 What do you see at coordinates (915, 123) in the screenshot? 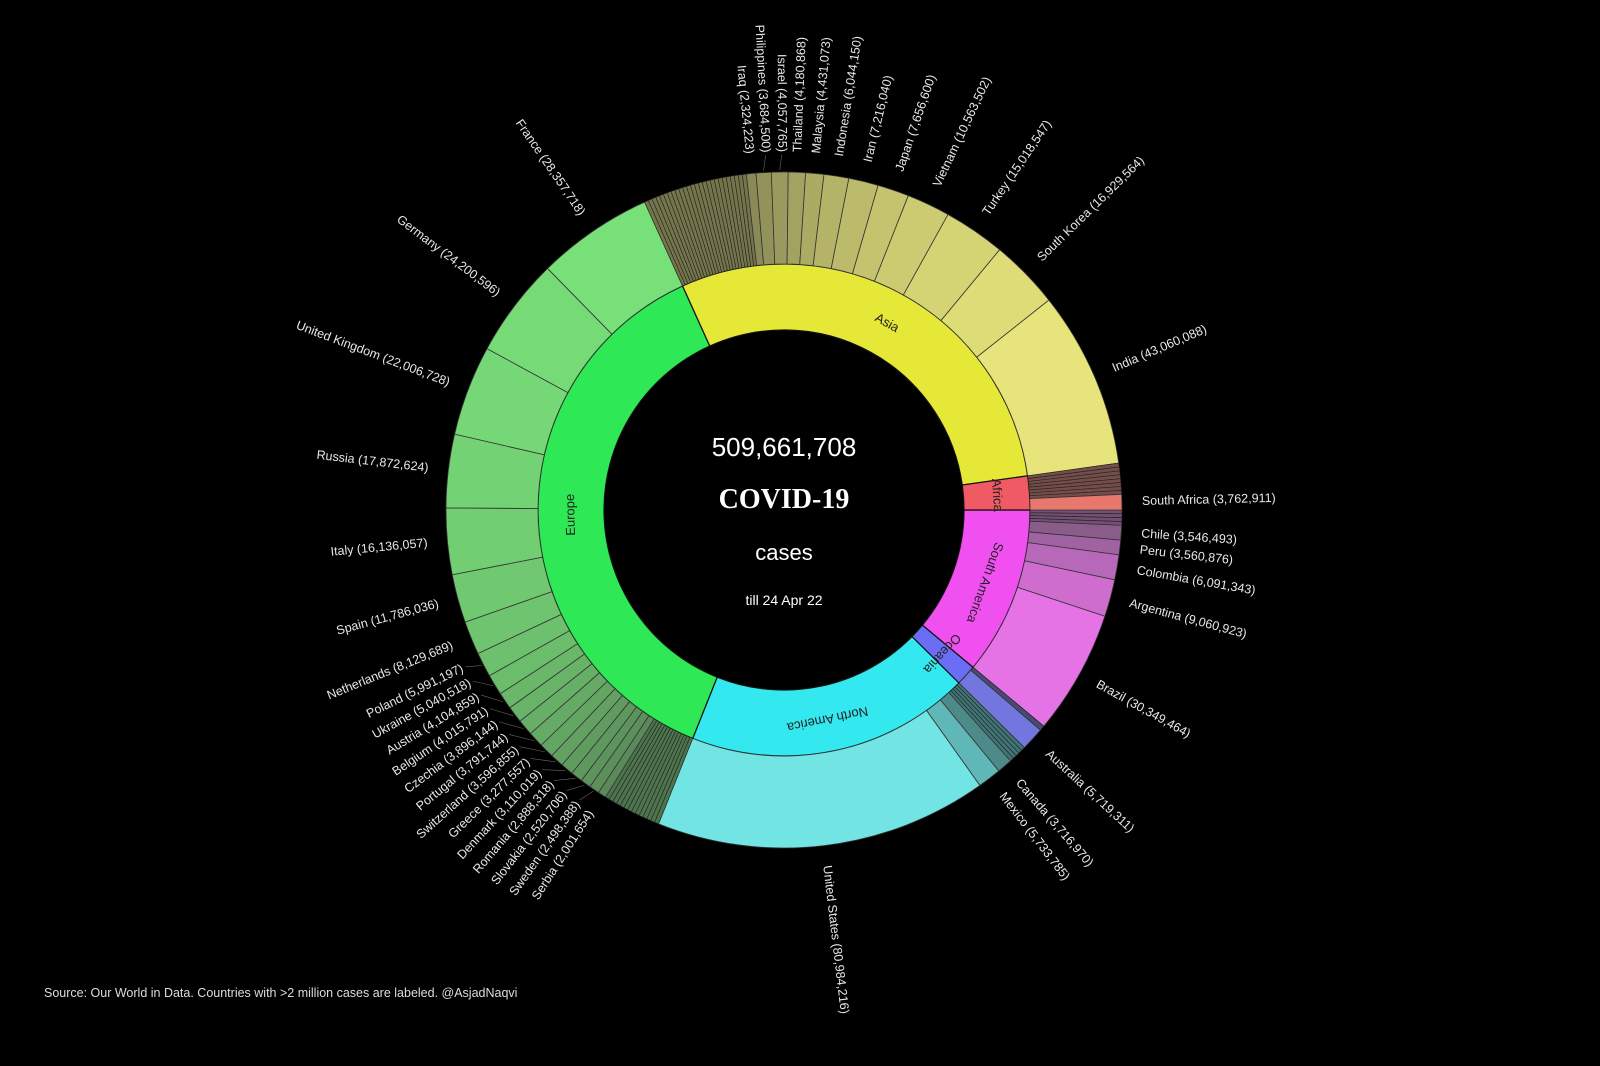
I see `country-label-japan: Japan (7,656,600)` at bounding box center [915, 123].